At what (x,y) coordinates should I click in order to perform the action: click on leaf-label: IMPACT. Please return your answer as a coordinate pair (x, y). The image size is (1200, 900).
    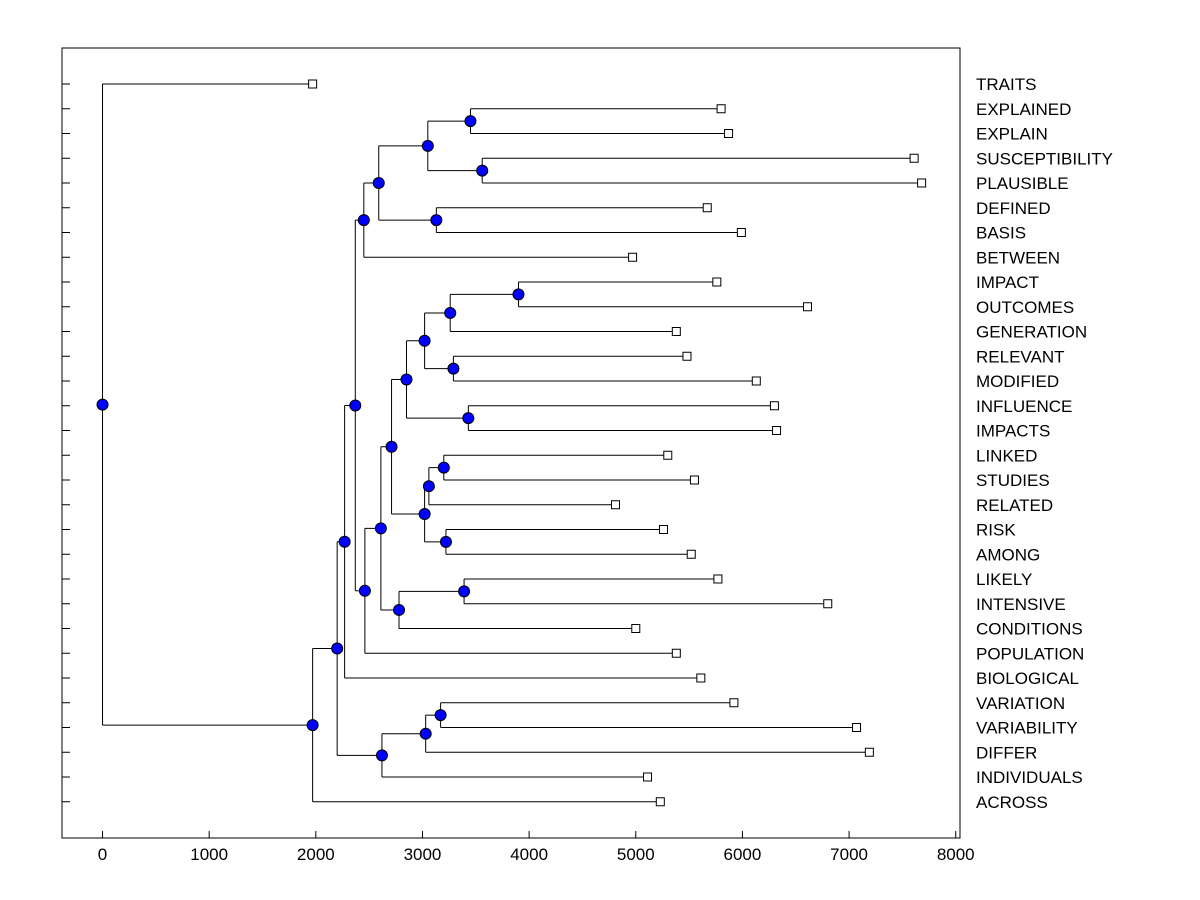
    Looking at the image, I should click on (1007, 282).